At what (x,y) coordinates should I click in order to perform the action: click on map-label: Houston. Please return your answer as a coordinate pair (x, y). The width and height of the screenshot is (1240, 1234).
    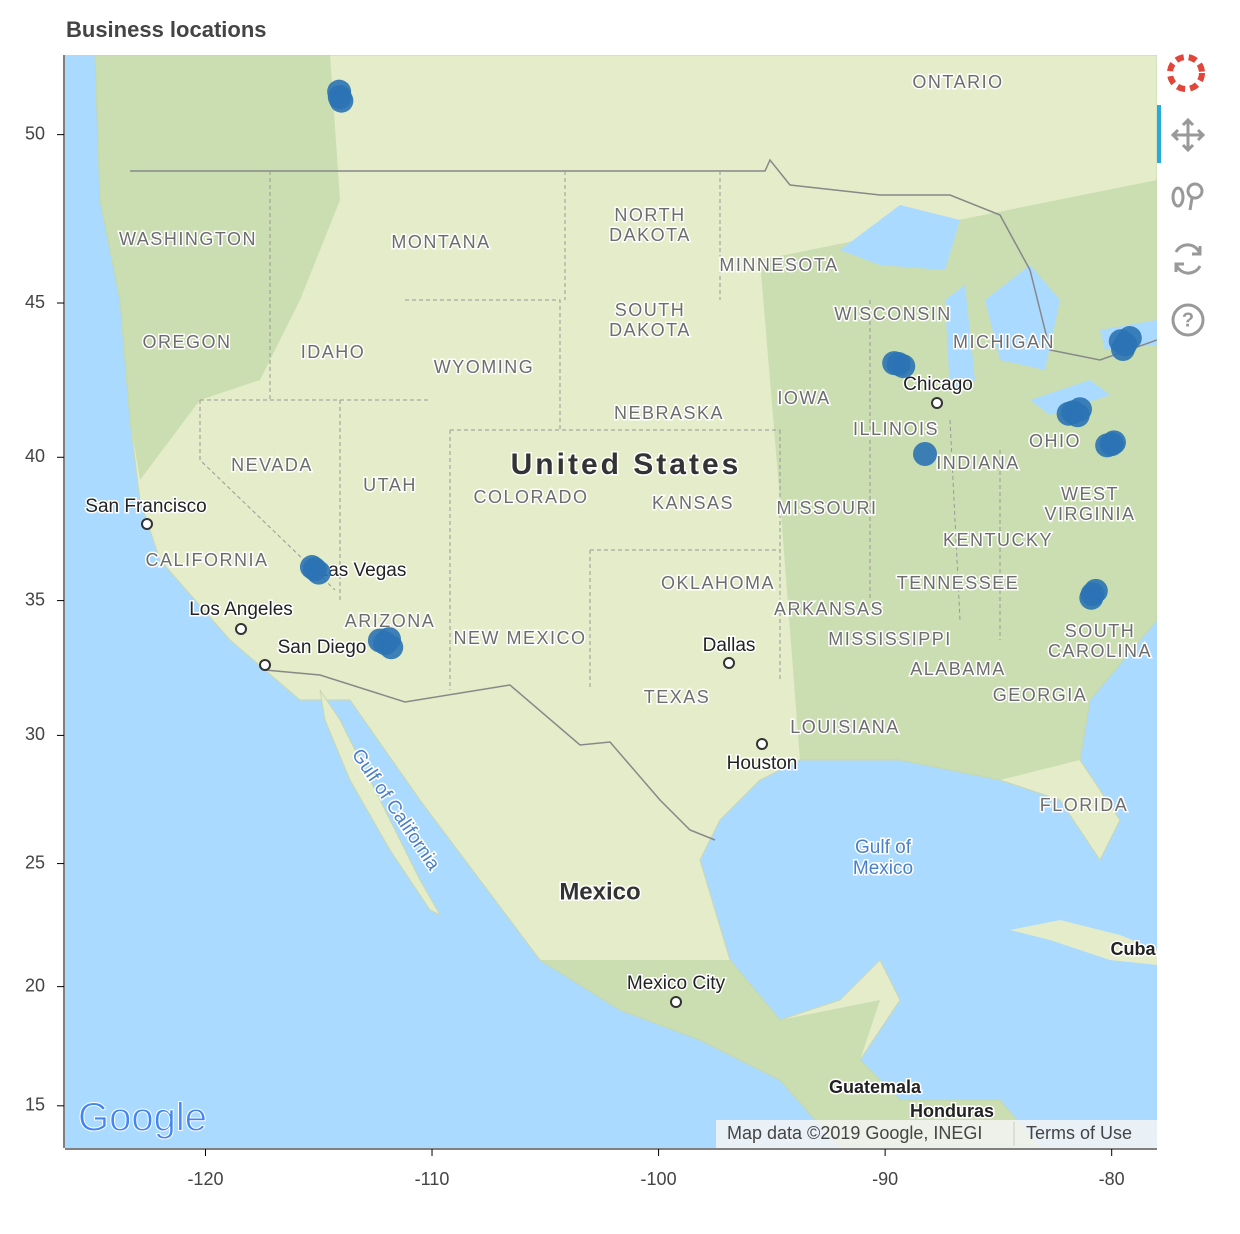
    Looking at the image, I should click on (762, 763).